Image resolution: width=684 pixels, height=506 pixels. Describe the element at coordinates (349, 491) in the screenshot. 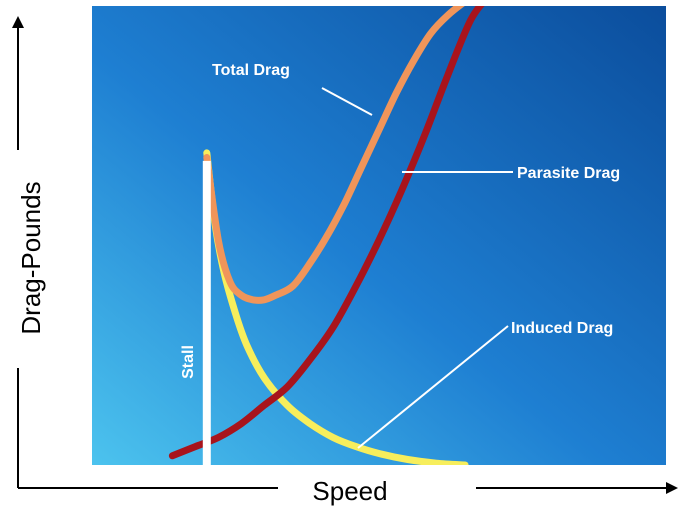

I see `x-axis-title: Speed` at that location.